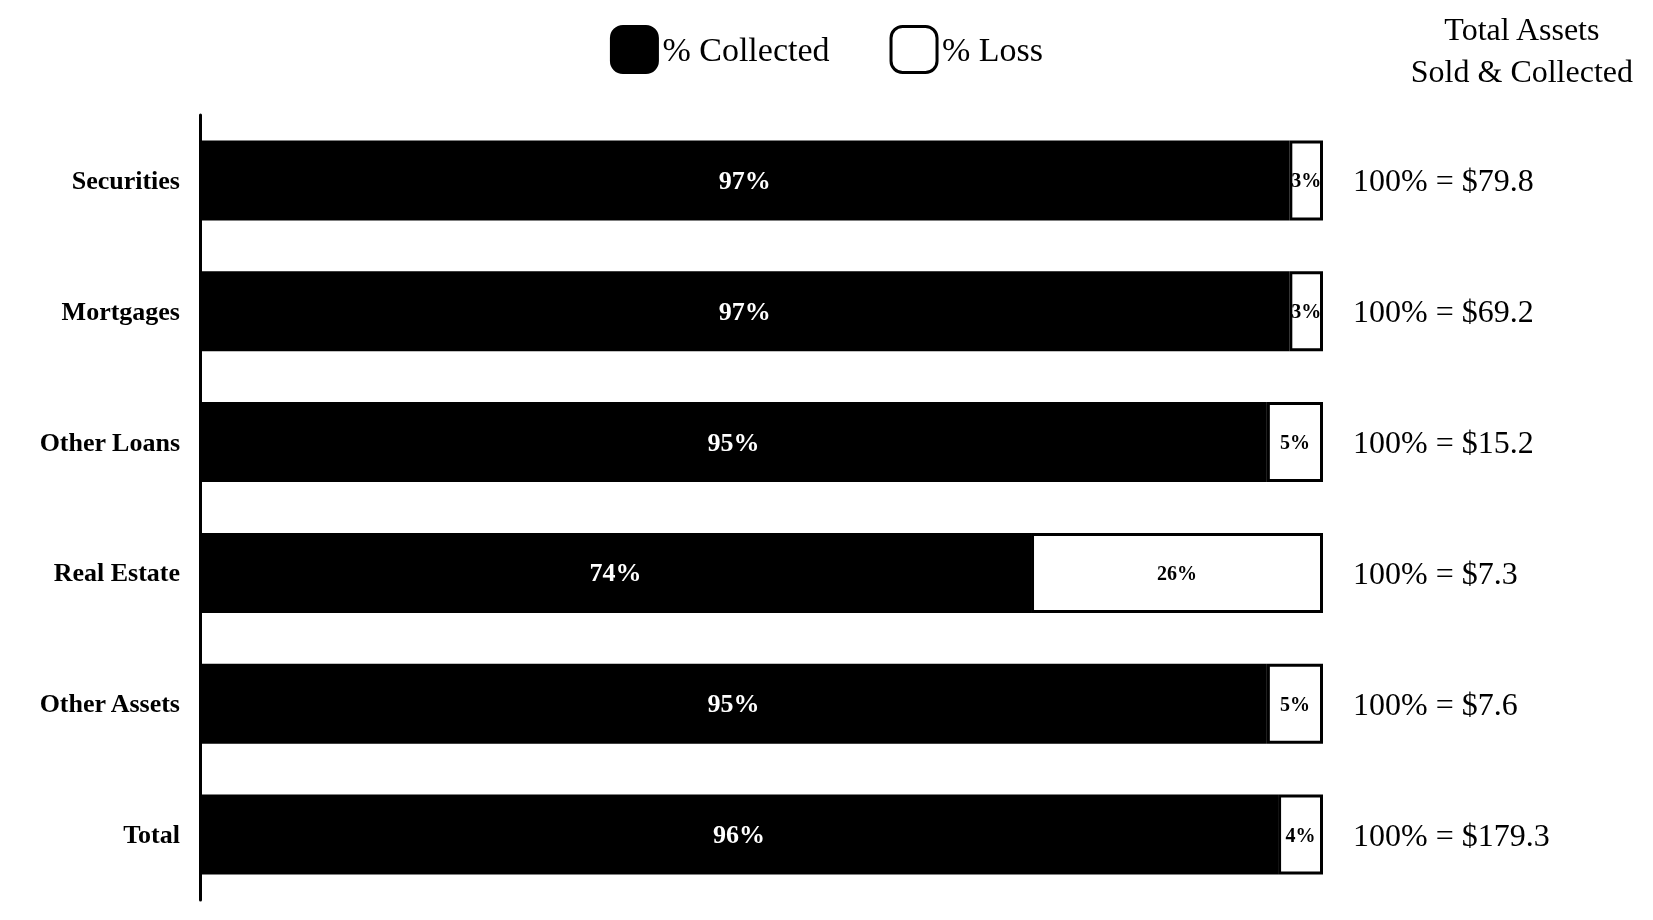 The width and height of the screenshot is (1653, 920). I want to click on y-tick-label: Total, so click(151, 835).